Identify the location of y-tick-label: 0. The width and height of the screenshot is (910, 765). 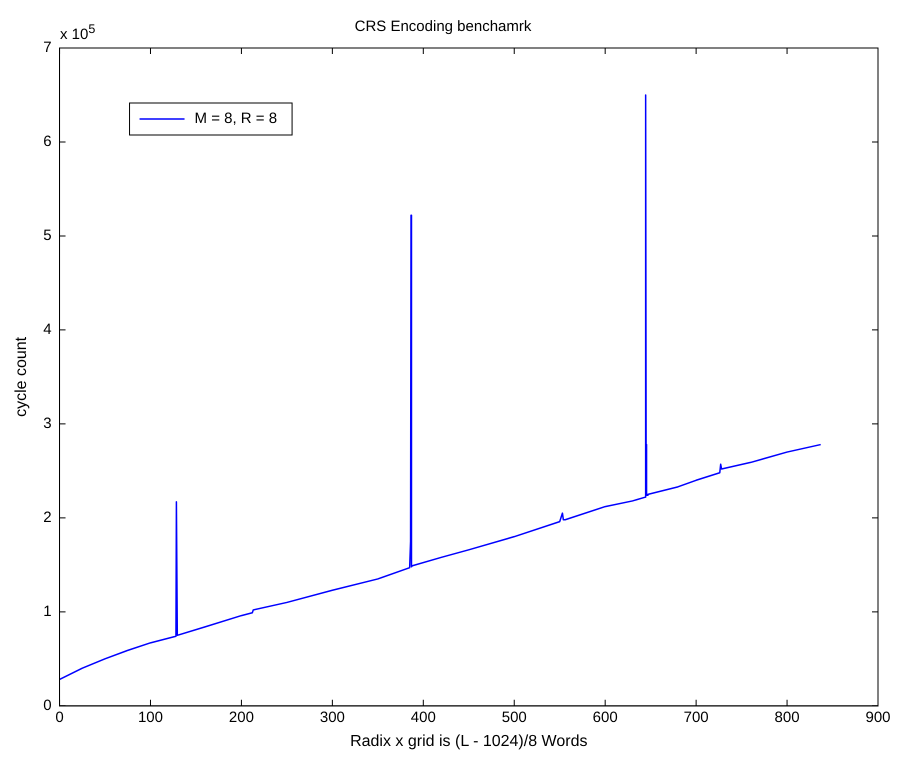
(47, 705).